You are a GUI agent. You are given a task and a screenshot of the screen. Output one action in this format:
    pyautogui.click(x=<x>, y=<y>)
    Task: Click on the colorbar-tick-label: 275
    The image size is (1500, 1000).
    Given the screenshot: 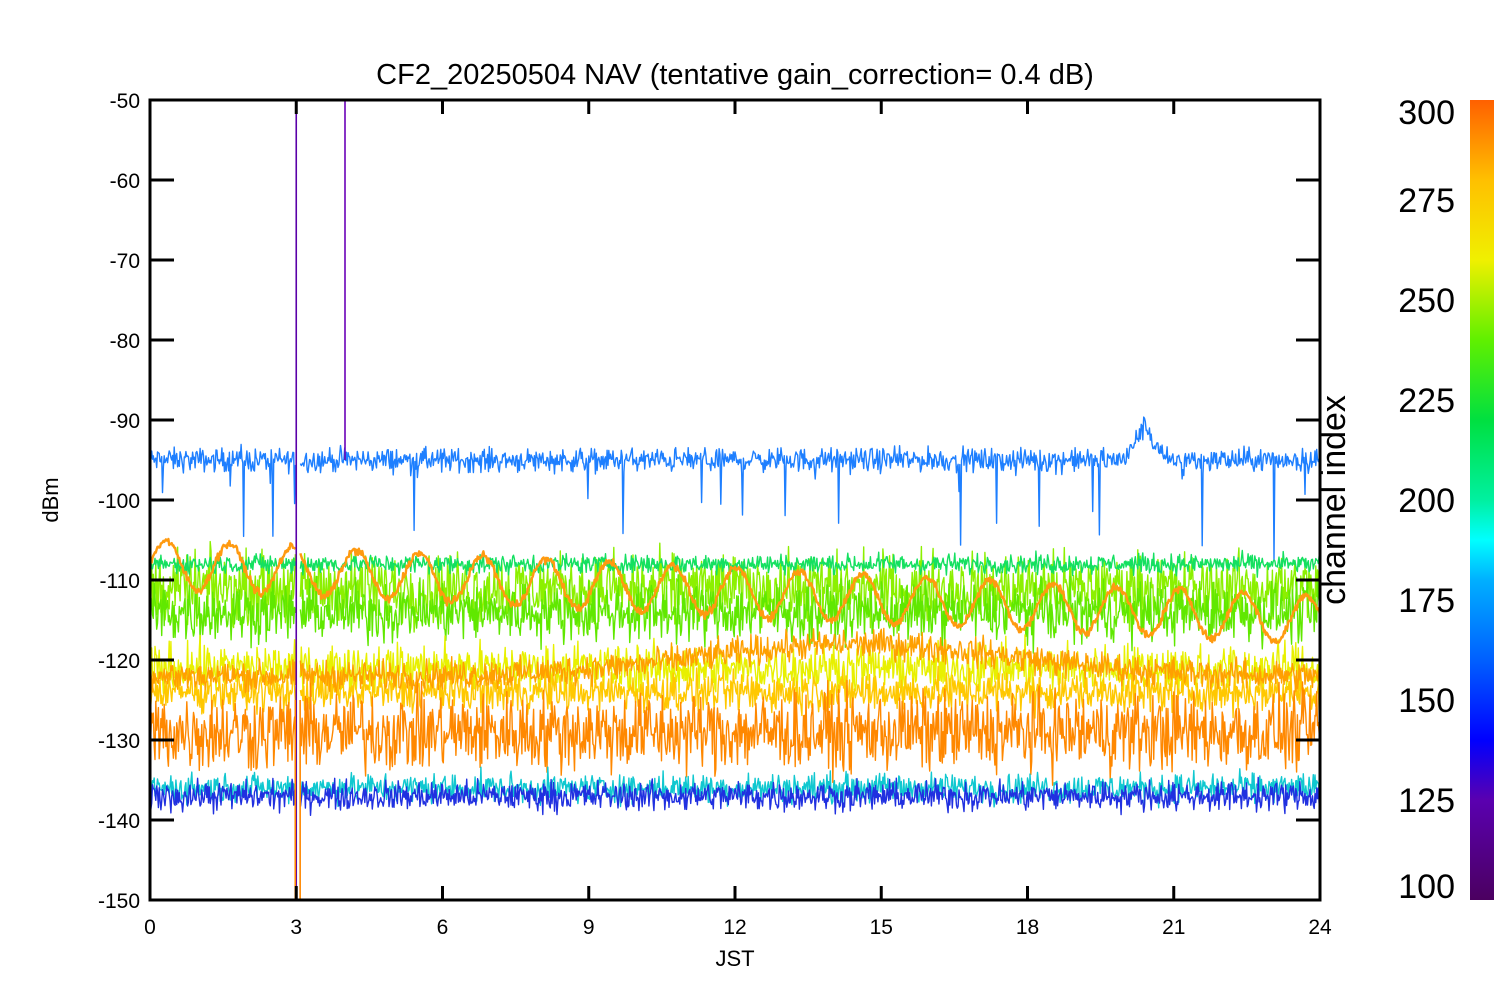 What is the action you would take?
    pyautogui.click(x=1426, y=201)
    